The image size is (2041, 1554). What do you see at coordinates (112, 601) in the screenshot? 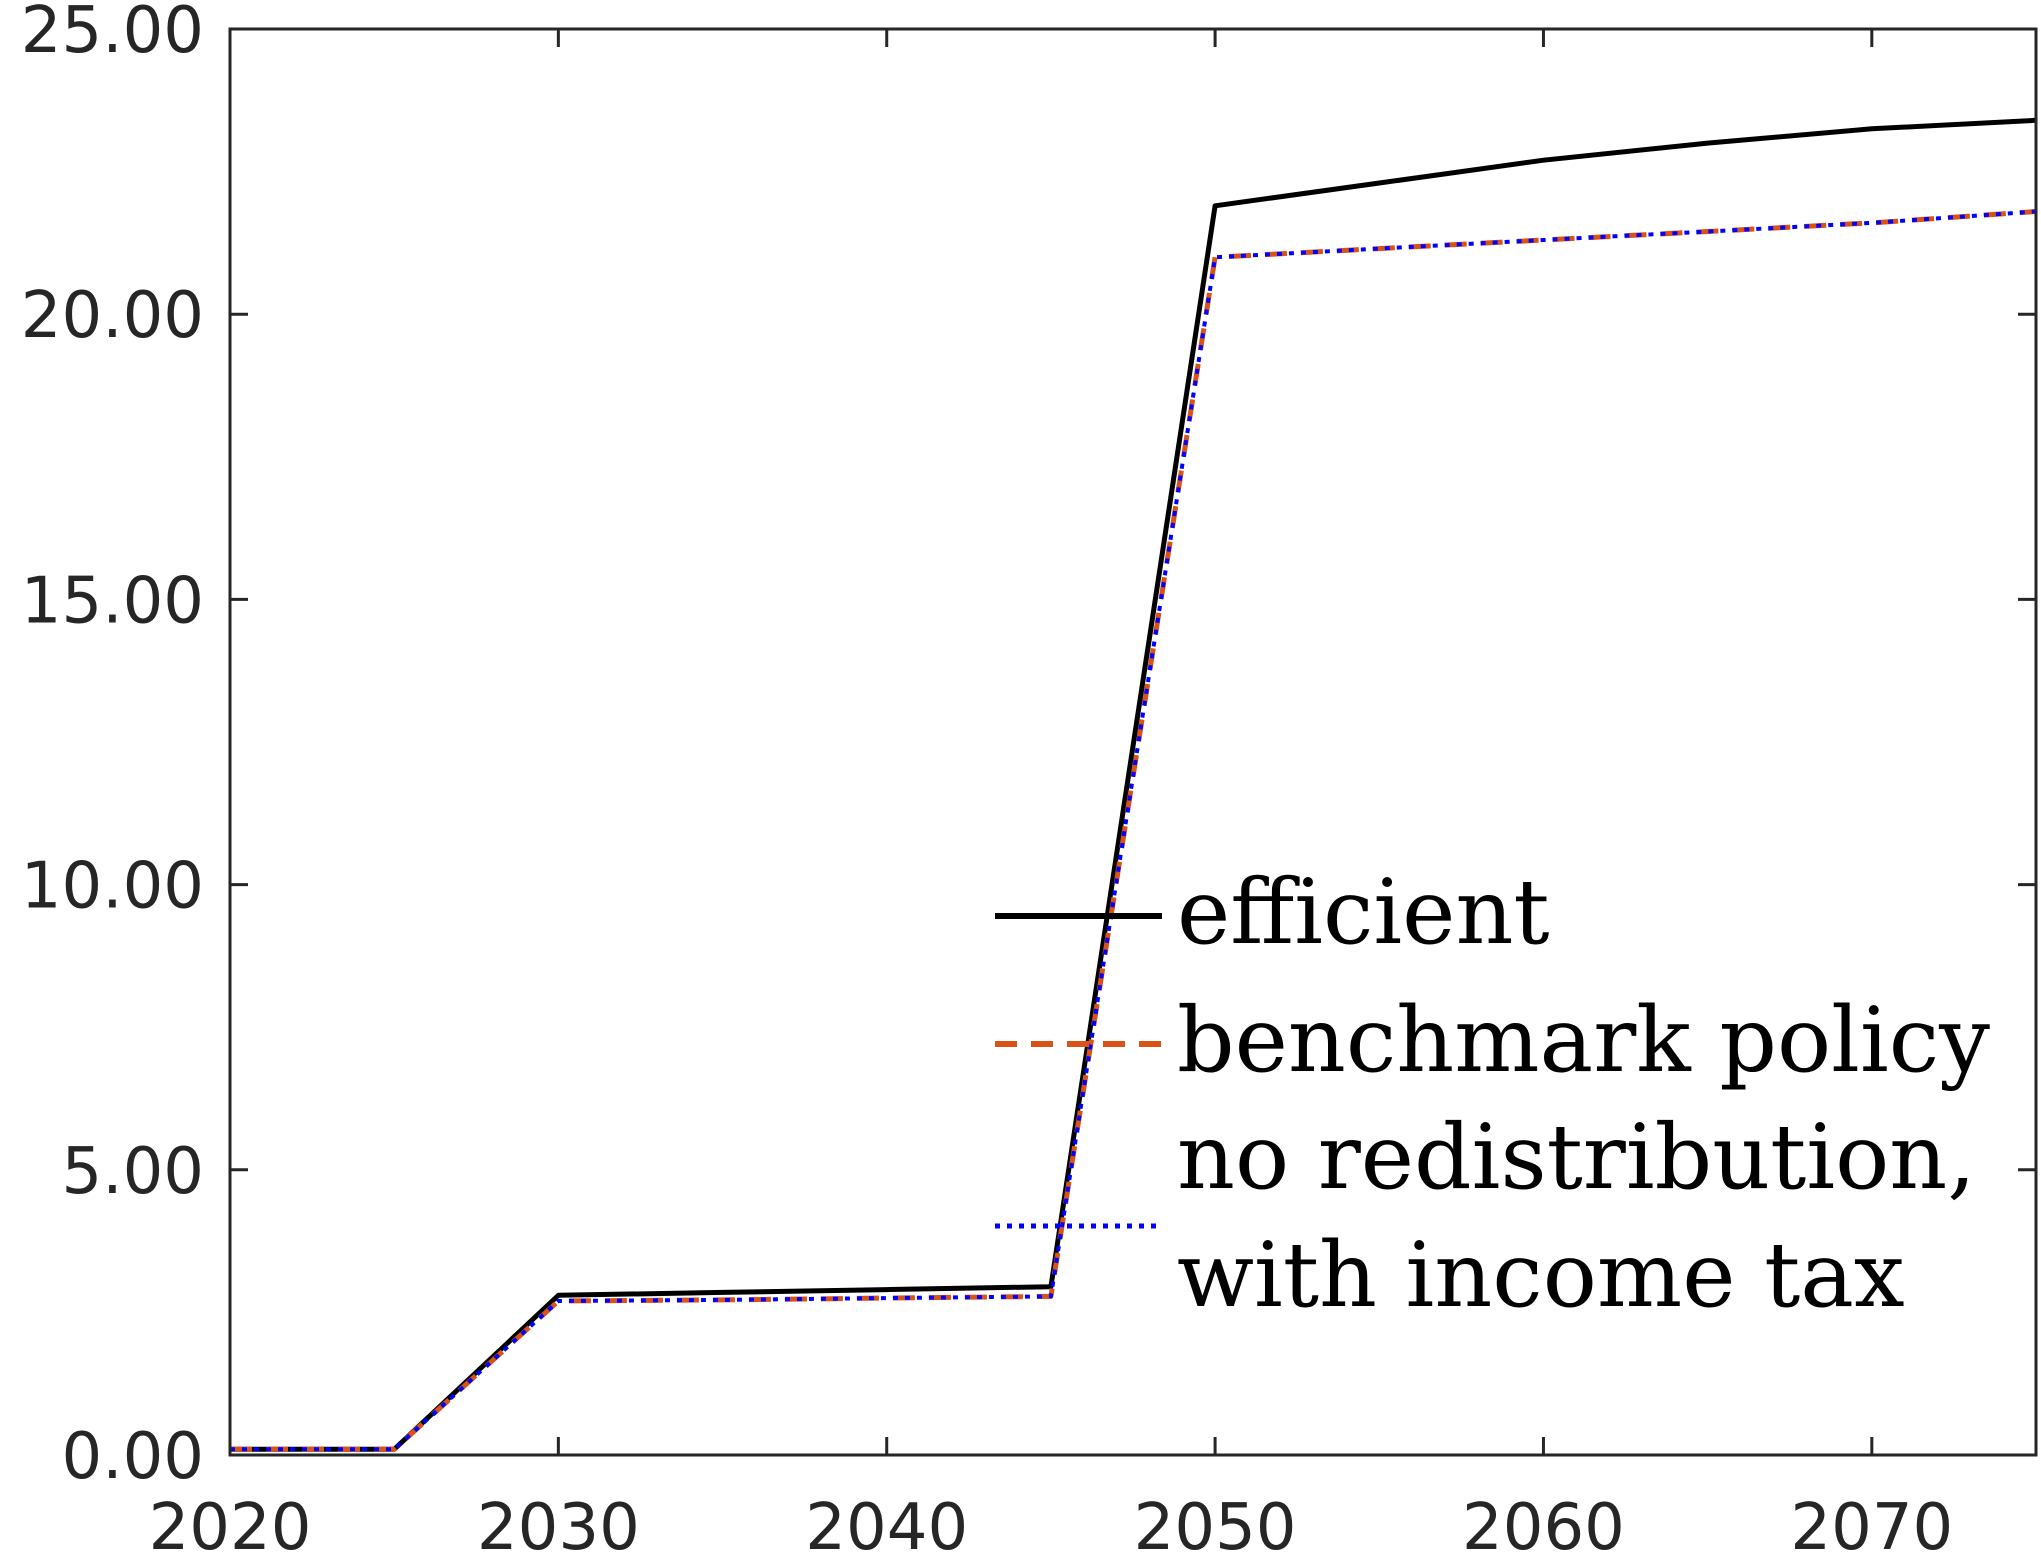
I see `y-tick-label: 15.00` at bounding box center [112, 601].